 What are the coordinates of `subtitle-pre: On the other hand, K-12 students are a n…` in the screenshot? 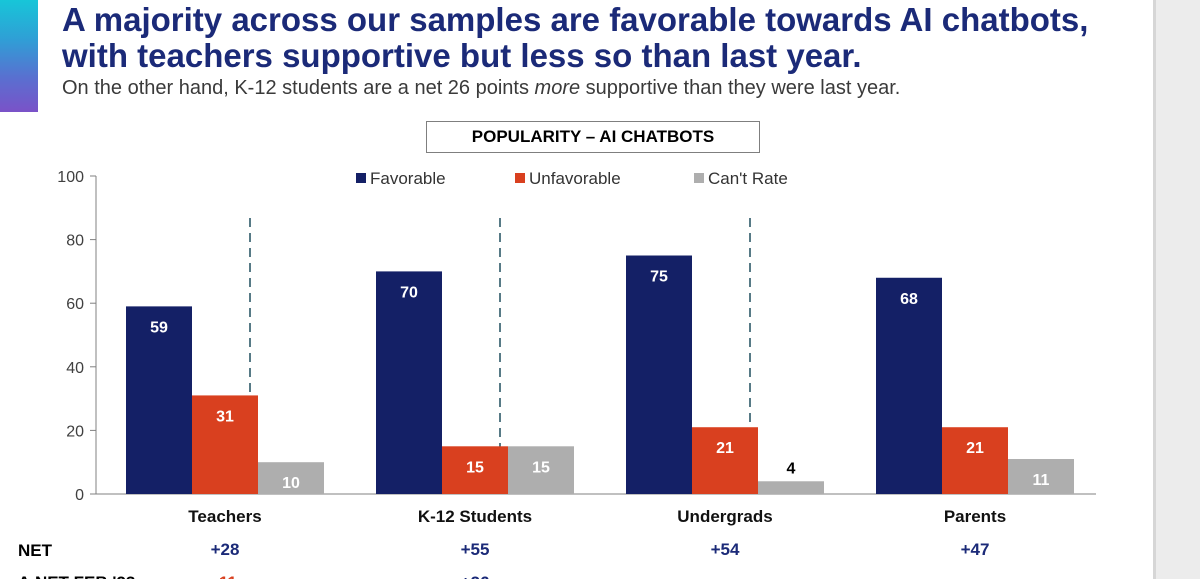 It's located at (298, 88).